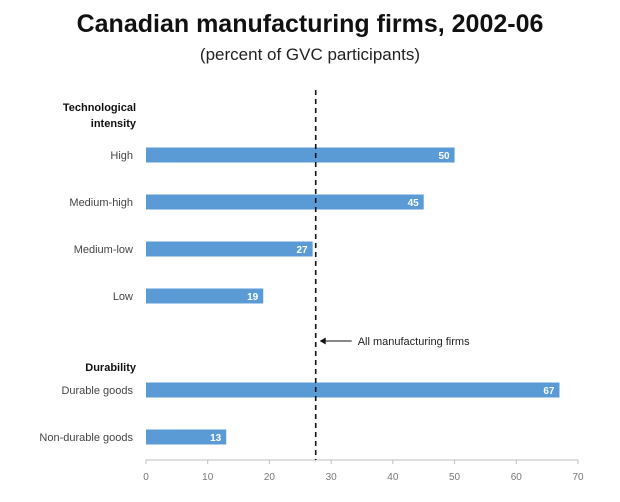 The image size is (620, 502). What do you see at coordinates (216, 438) in the screenshot?
I see `data-label: 13` at bounding box center [216, 438].